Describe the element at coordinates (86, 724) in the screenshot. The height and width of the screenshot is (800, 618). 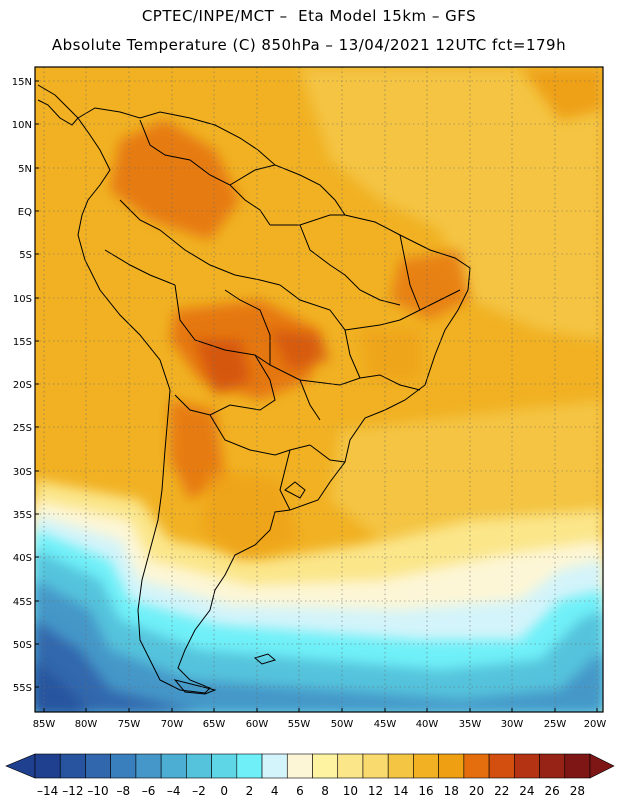
I see `lon-label: 80W` at that location.